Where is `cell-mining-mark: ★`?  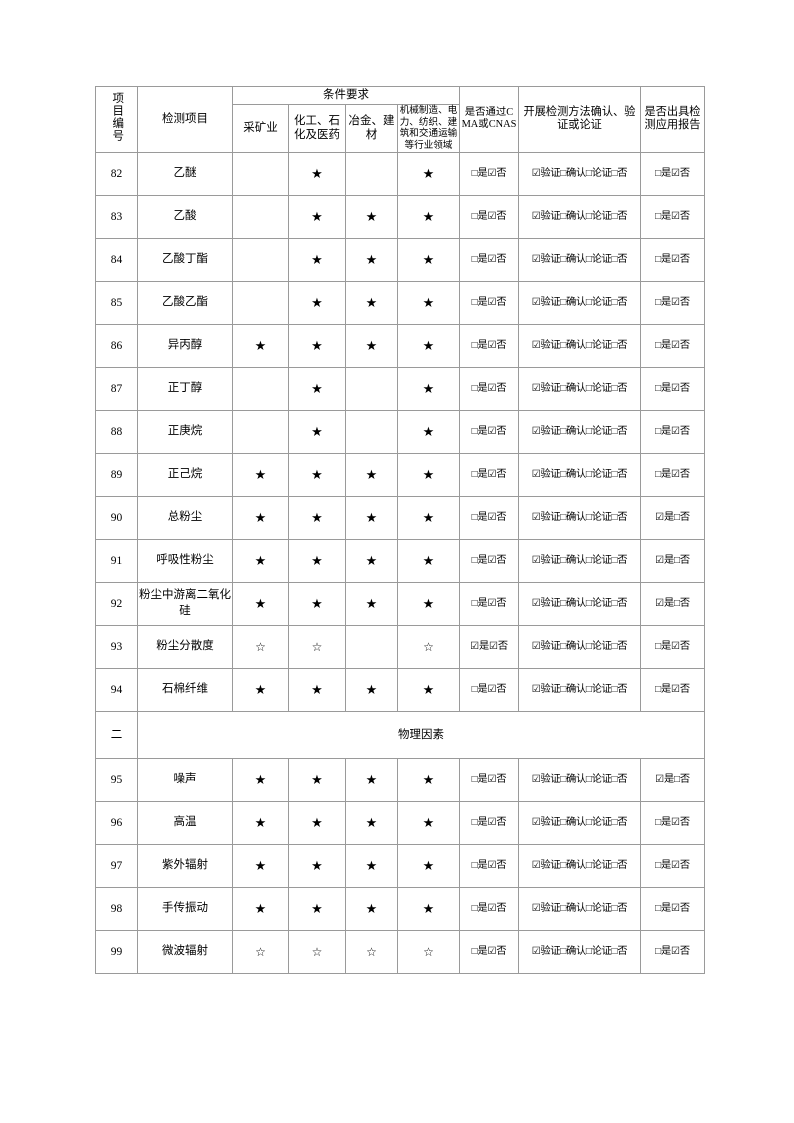
cell-mining-mark: ★ is located at coordinates (260, 908).